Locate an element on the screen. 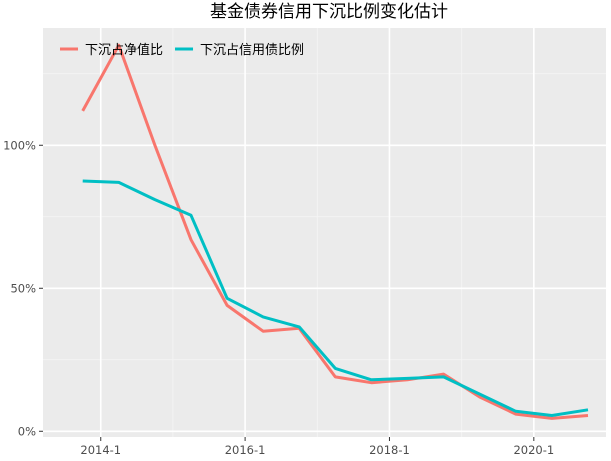 The image size is (611, 461). x-tick-label: 2016-1 is located at coordinates (245, 450).